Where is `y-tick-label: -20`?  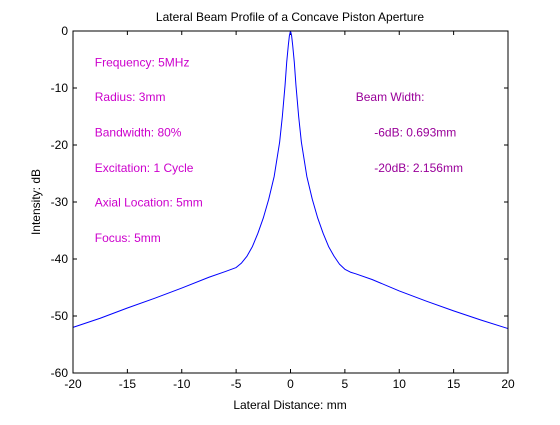
y-tick-label: -20 is located at coordinates (60, 145).